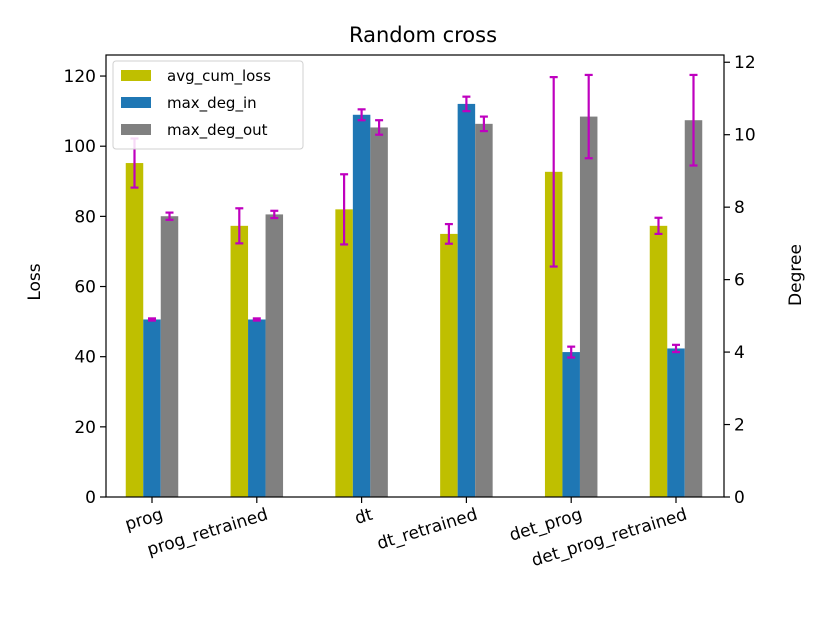 The height and width of the screenshot is (623, 830). I want to click on y-tick-label-right-6: 6, so click(739, 281).